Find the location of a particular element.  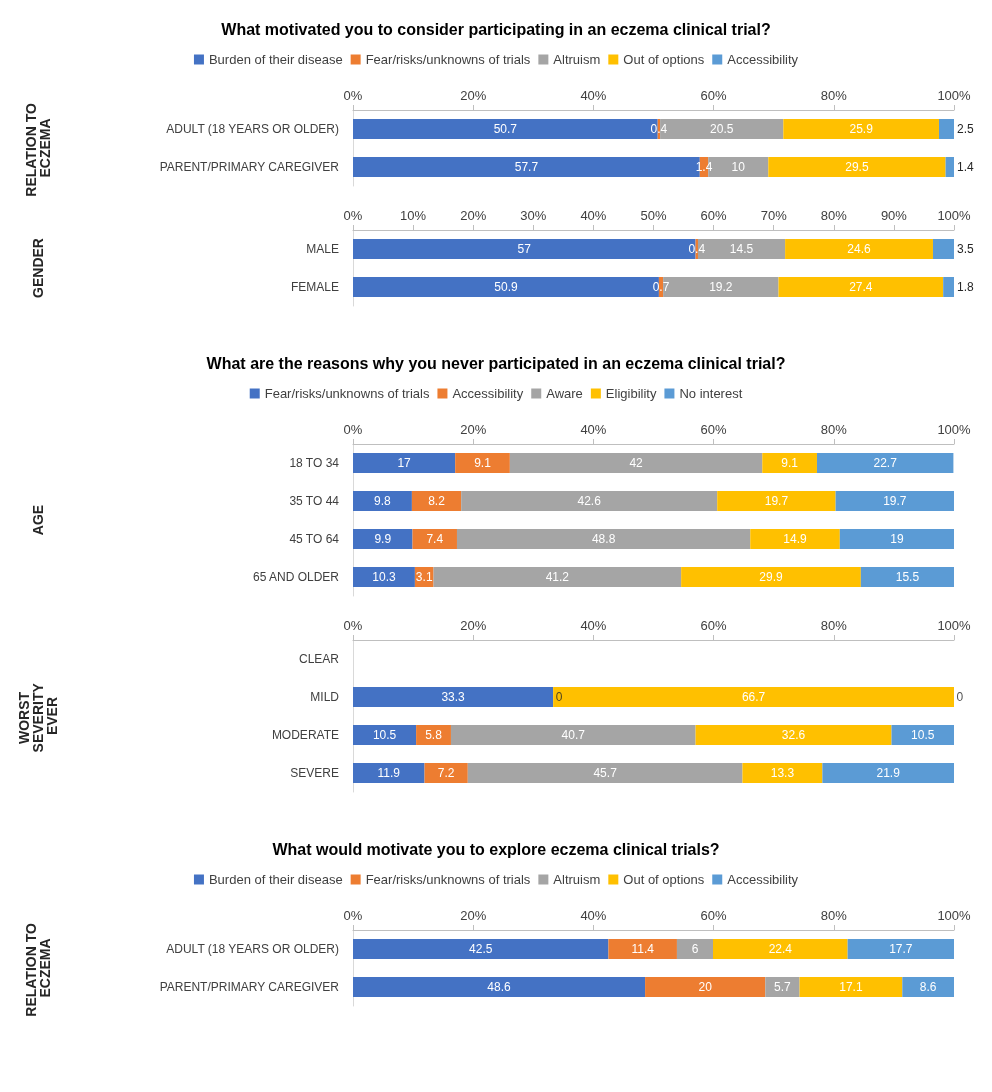

data-label: 17 is located at coordinates (404, 463).